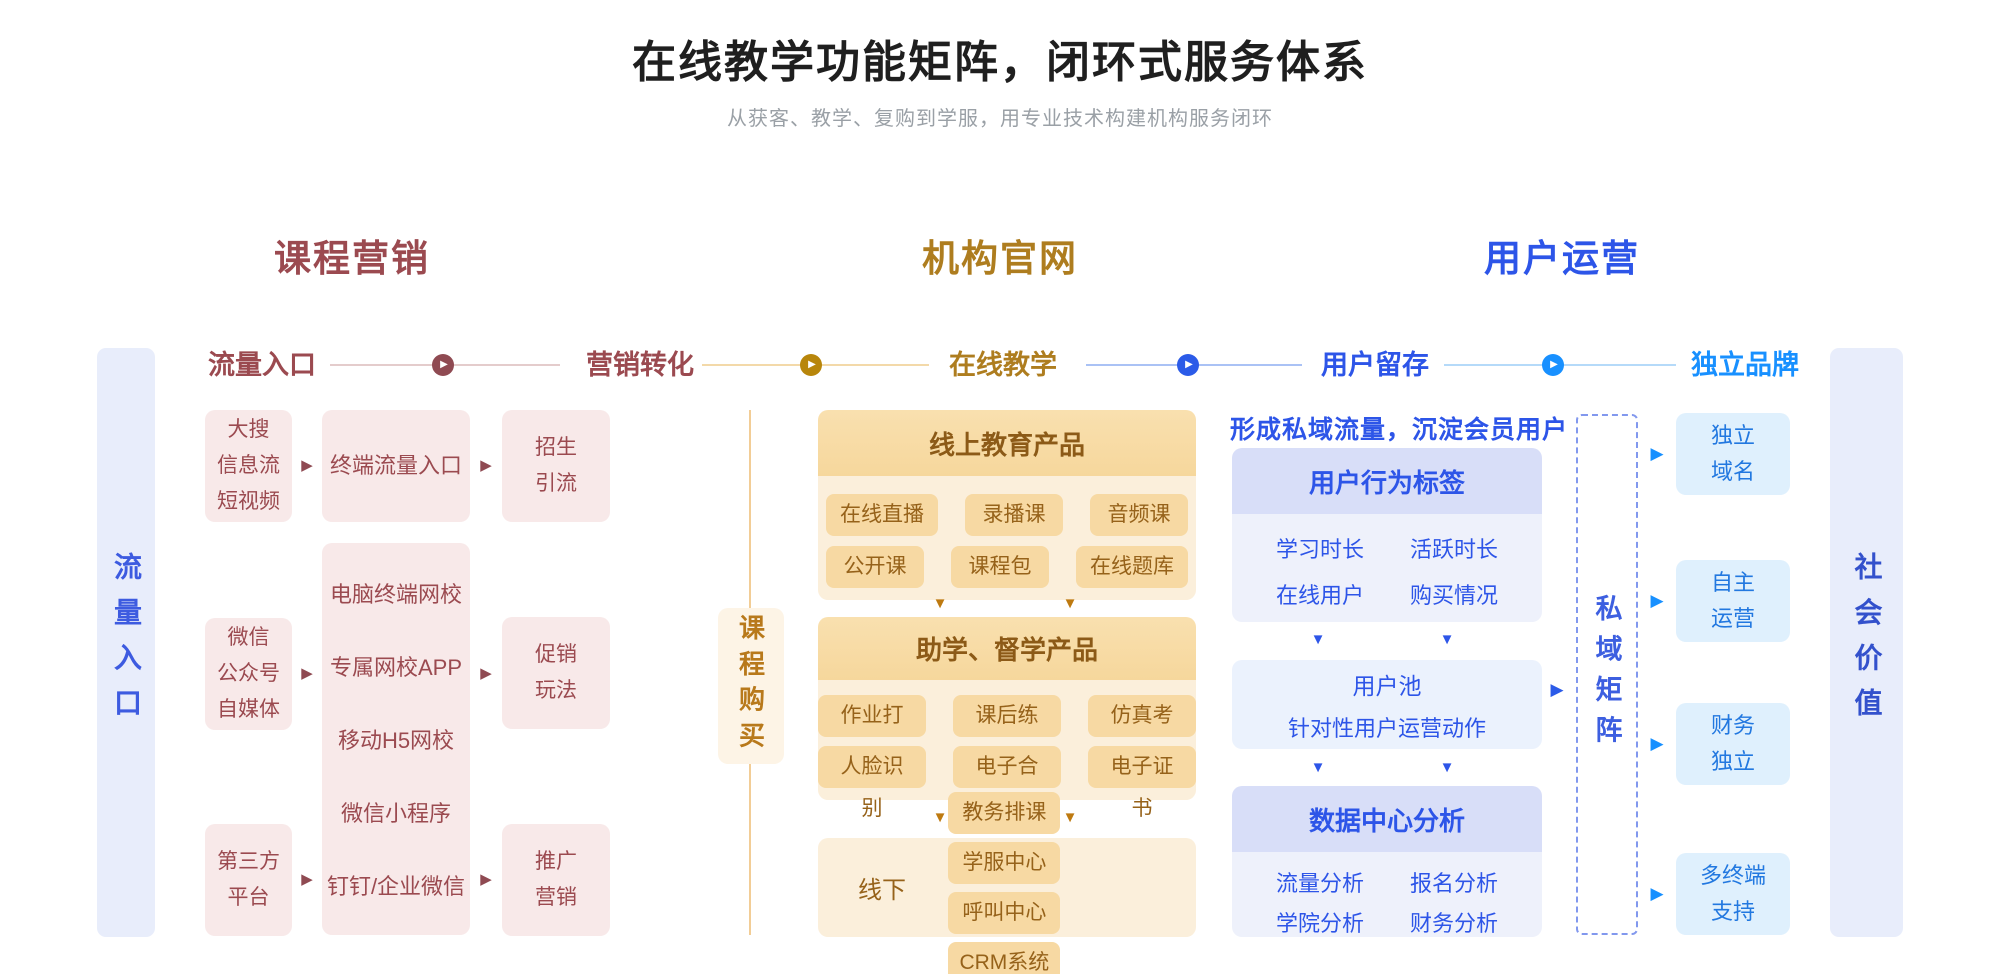  What do you see at coordinates (1007, 443) in the screenshot?
I see `online-products-header: 线上教育产品` at bounding box center [1007, 443].